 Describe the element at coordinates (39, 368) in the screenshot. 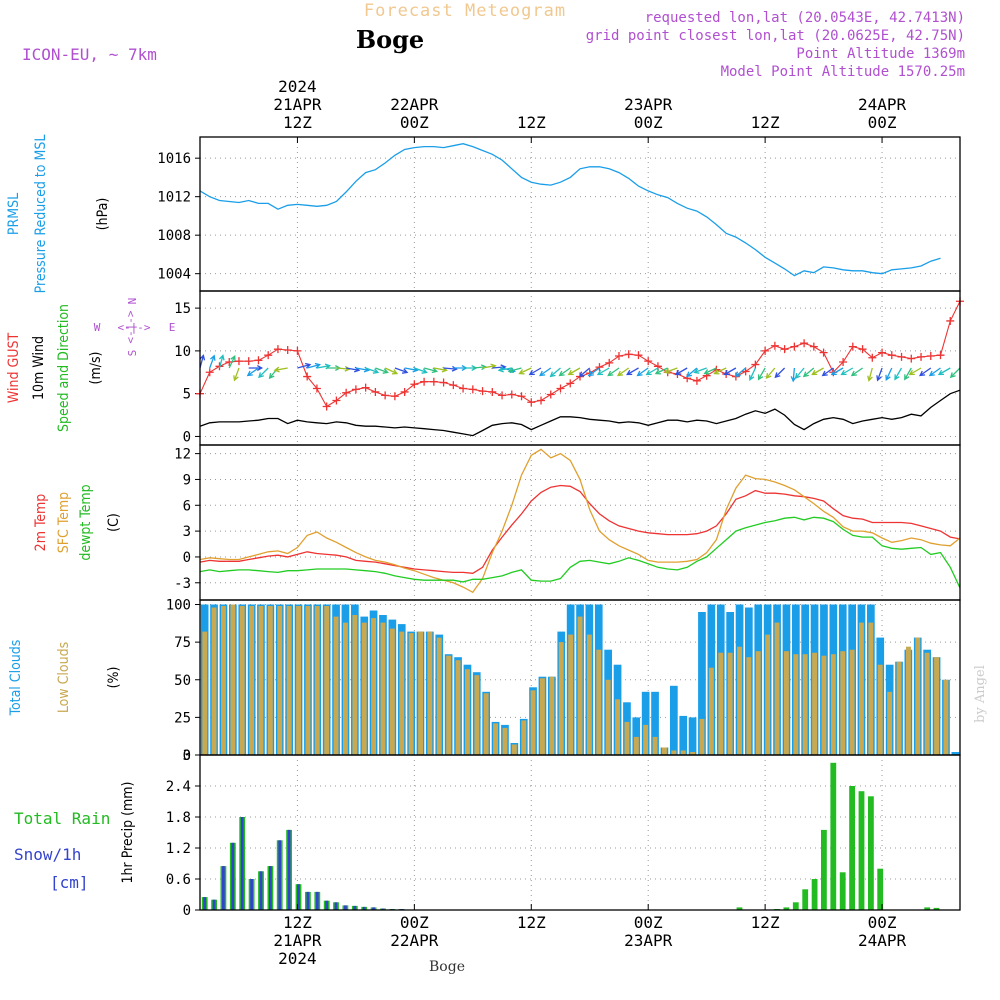

I see `y-axis-label: 10m Wind` at that location.